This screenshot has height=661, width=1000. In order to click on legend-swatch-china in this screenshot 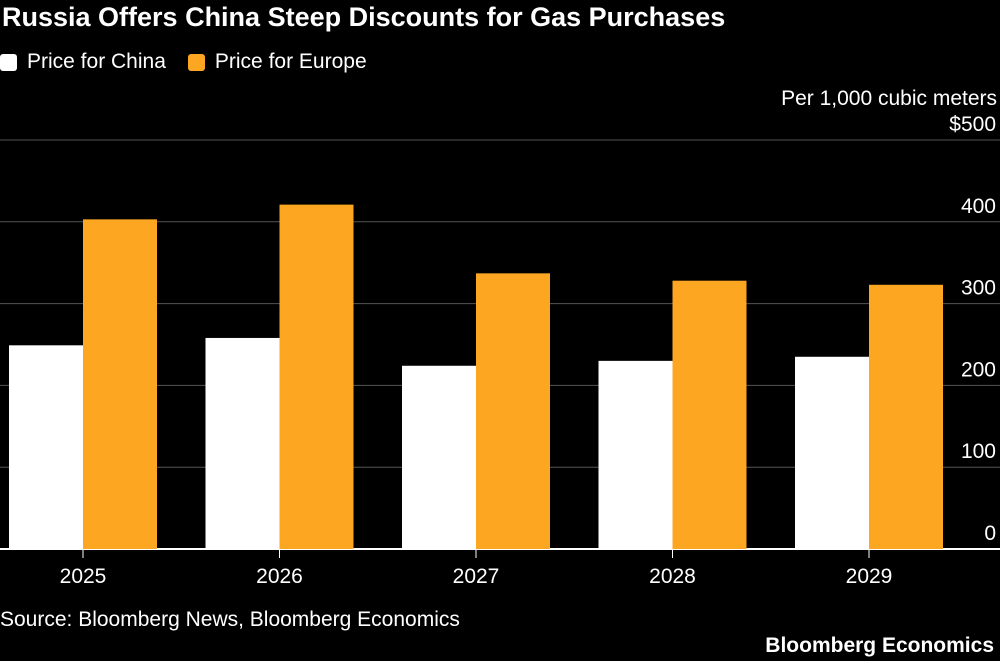, I will do `click(8, 62)`.